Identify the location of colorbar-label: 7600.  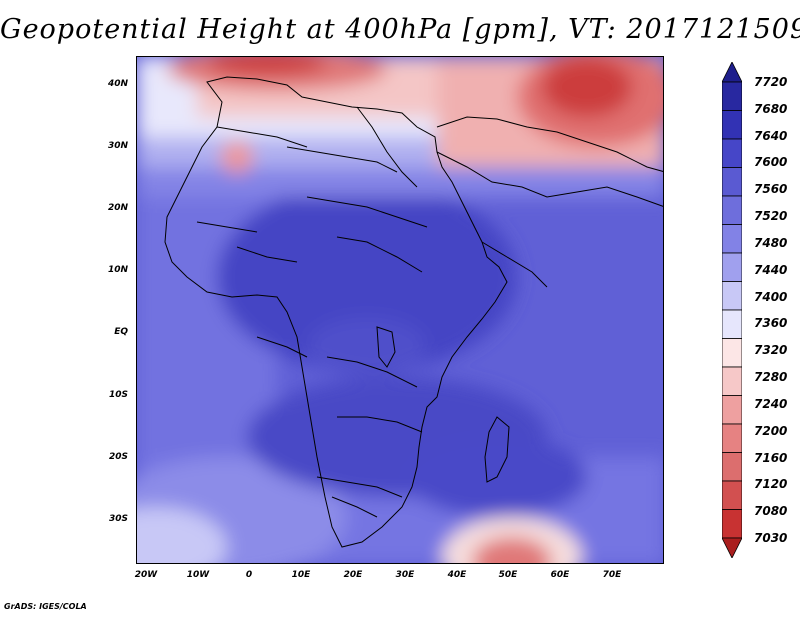
(771, 162).